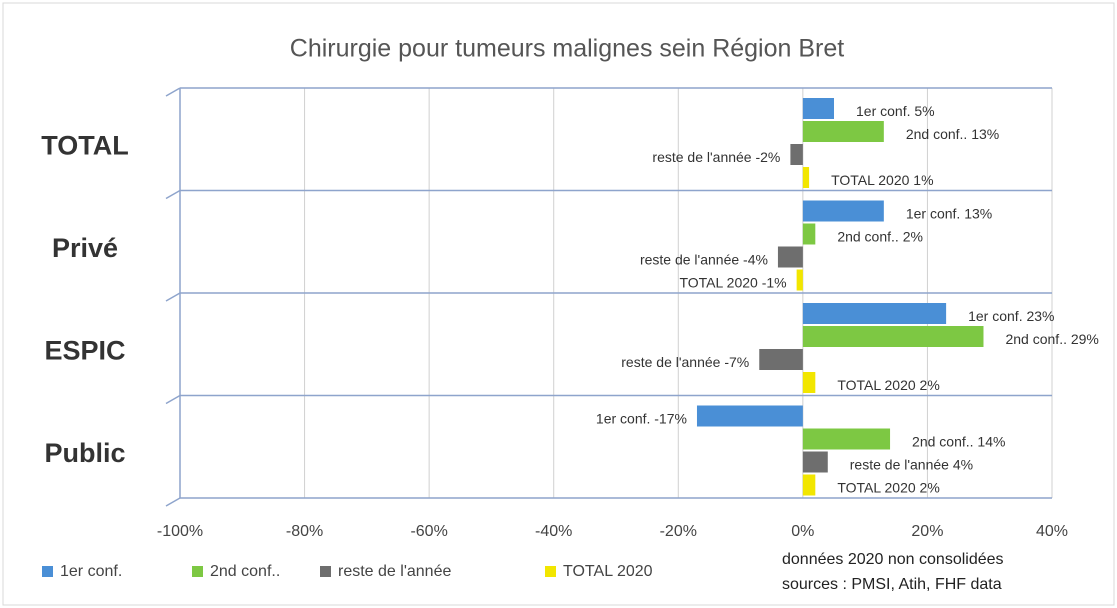 Image resolution: width=1117 pixels, height=608 pixels. Describe the element at coordinates (85, 145) in the screenshot. I see `category-label: TOTAL` at that location.